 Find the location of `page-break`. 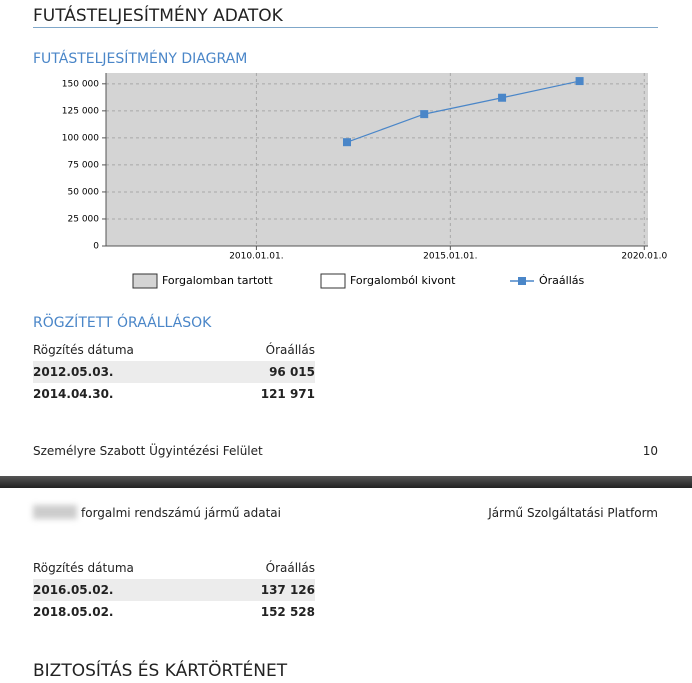

page-break is located at coordinates (346, 482).